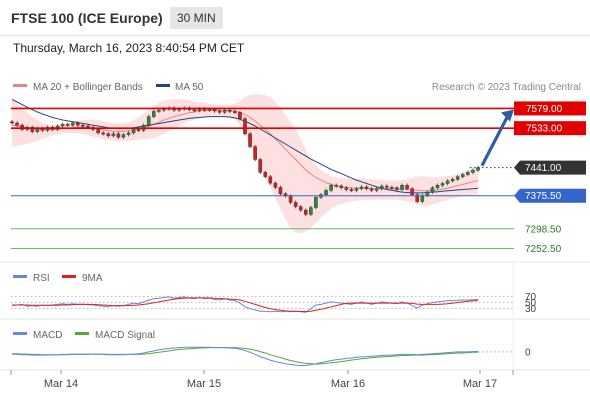 The height and width of the screenshot is (400, 590). Describe the element at coordinates (20, 333) in the screenshot. I see `macd-legend-swatch` at that location.